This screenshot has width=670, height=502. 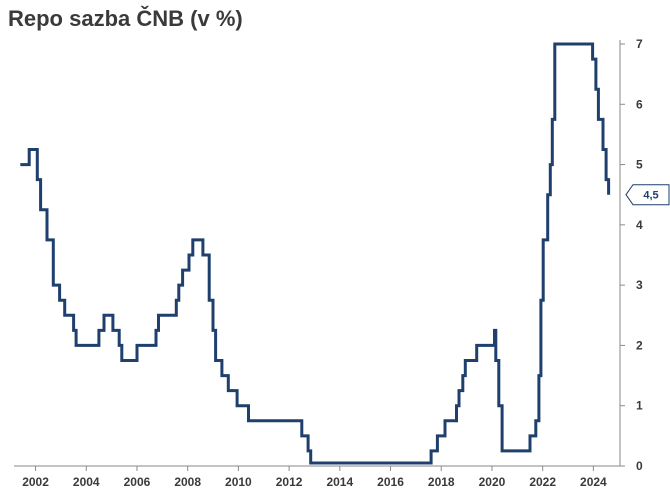 I want to click on x-tick-label: 2014, so click(x=339, y=482).